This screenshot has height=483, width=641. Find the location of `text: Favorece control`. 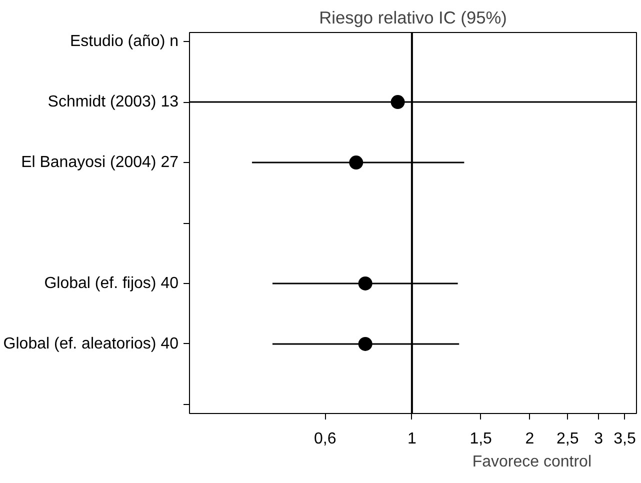

text: Favorece control is located at coordinates (532, 462).